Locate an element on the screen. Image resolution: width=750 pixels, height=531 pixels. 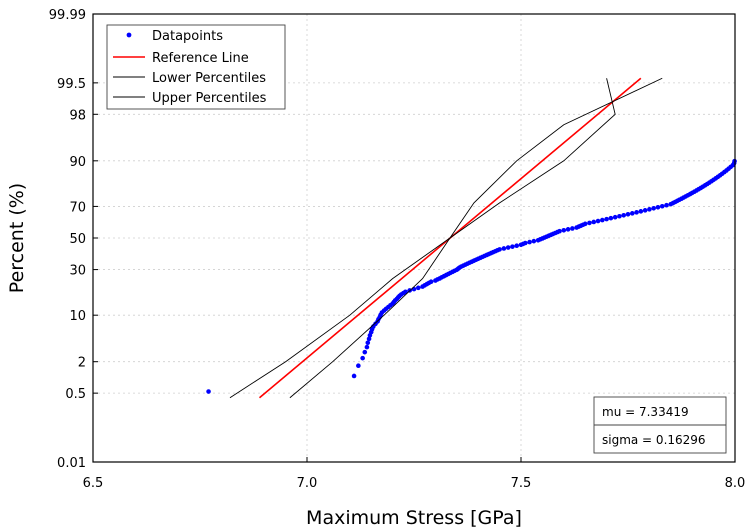
legend-label-reference: Reference Line is located at coordinates (200, 58).